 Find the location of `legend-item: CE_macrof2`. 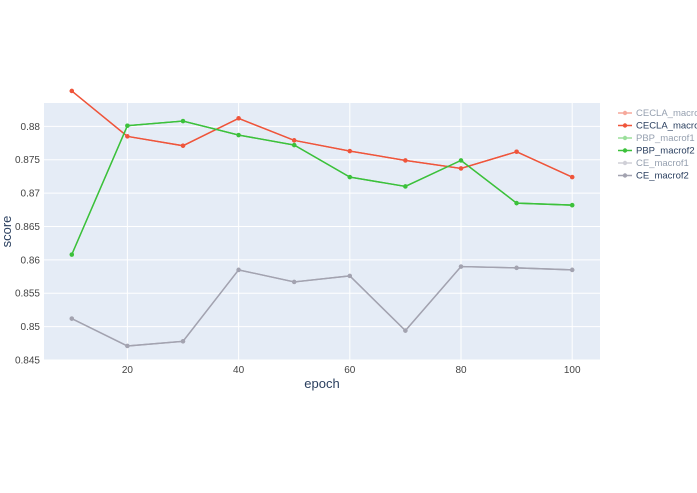

legend-item: CE_macrof2 is located at coordinates (653, 176).